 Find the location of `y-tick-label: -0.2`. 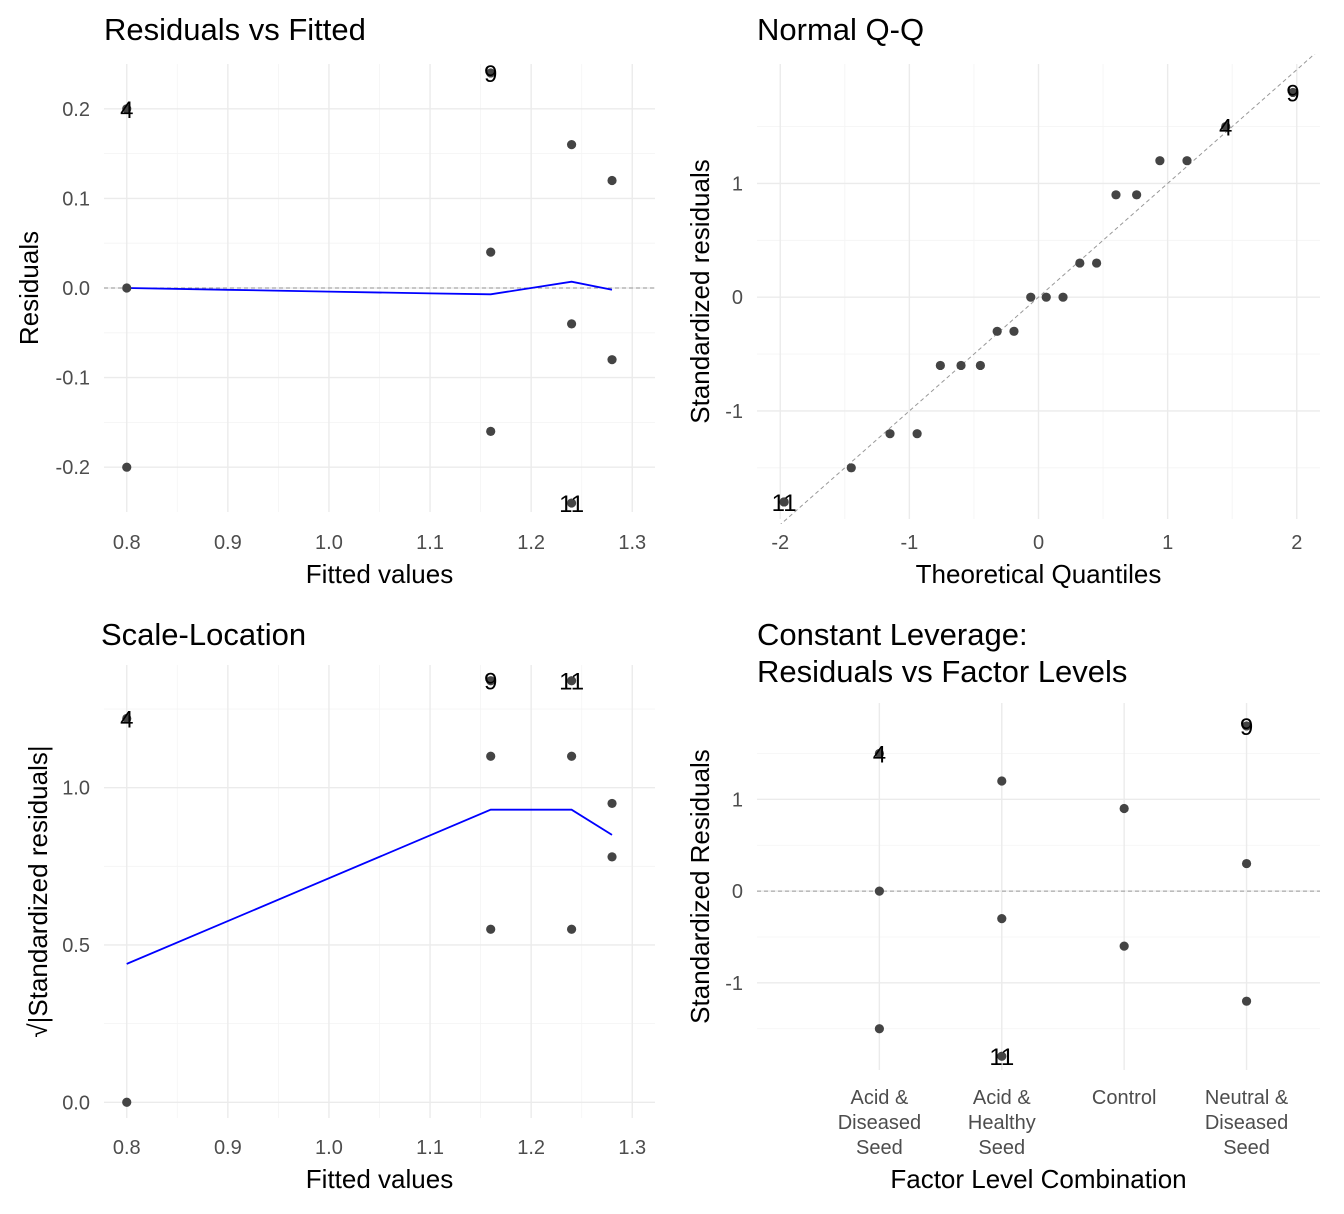

y-tick-label: -0.2 is located at coordinates (73, 468).